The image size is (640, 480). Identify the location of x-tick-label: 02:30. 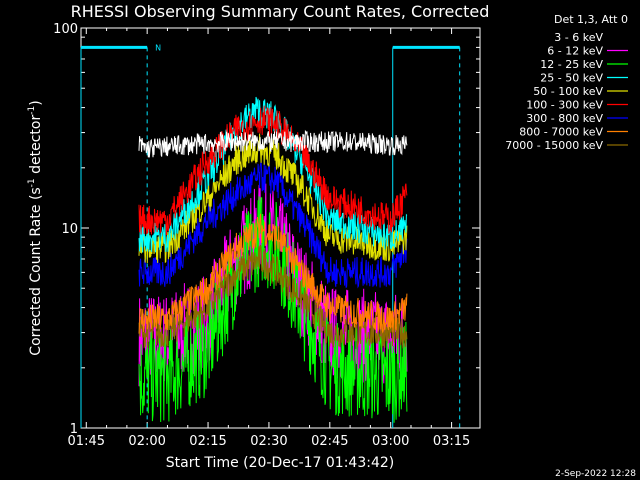
(268, 441).